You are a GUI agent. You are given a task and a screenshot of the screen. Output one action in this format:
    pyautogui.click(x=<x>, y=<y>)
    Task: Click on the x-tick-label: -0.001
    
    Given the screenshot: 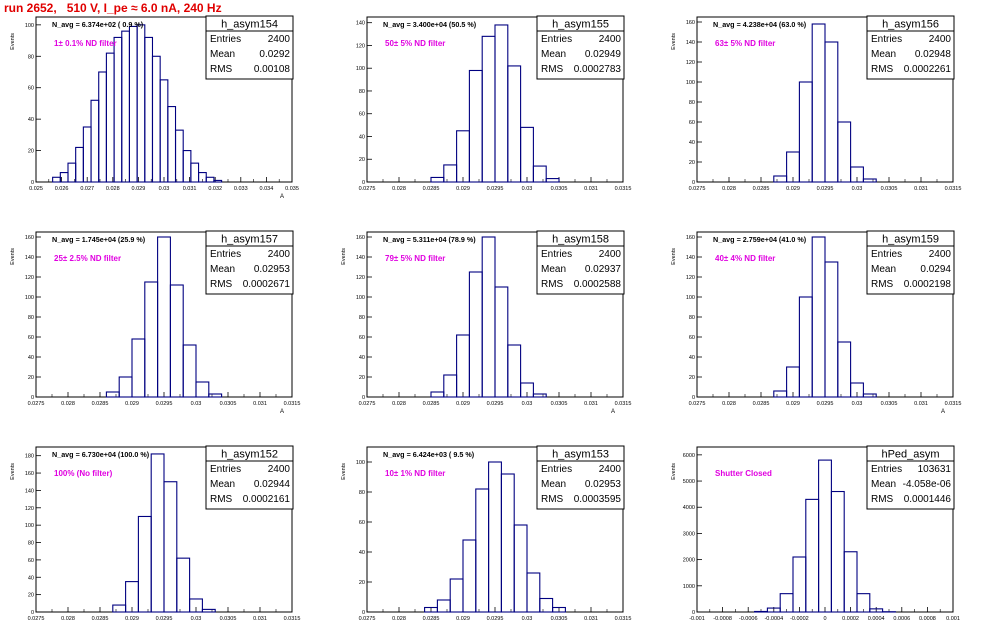 What is the action you would take?
    pyautogui.click(x=697, y=619)
    